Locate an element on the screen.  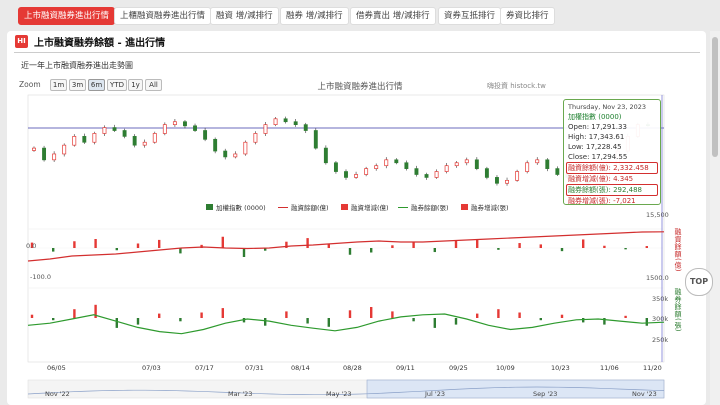
tooltip-margin-balance: 融資餘額(億): 2,332.458 is located at coordinates (612, 168).